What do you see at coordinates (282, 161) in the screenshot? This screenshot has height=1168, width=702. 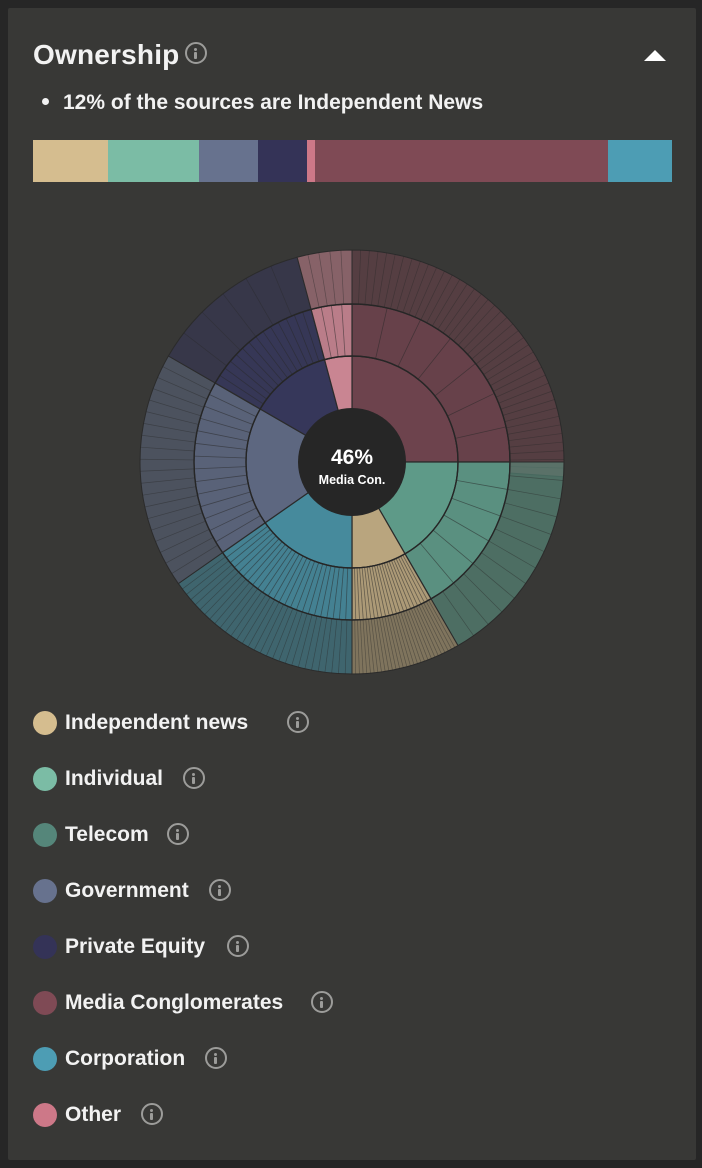 I see `stacked-bar-segment-private-equity` at bounding box center [282, 161].